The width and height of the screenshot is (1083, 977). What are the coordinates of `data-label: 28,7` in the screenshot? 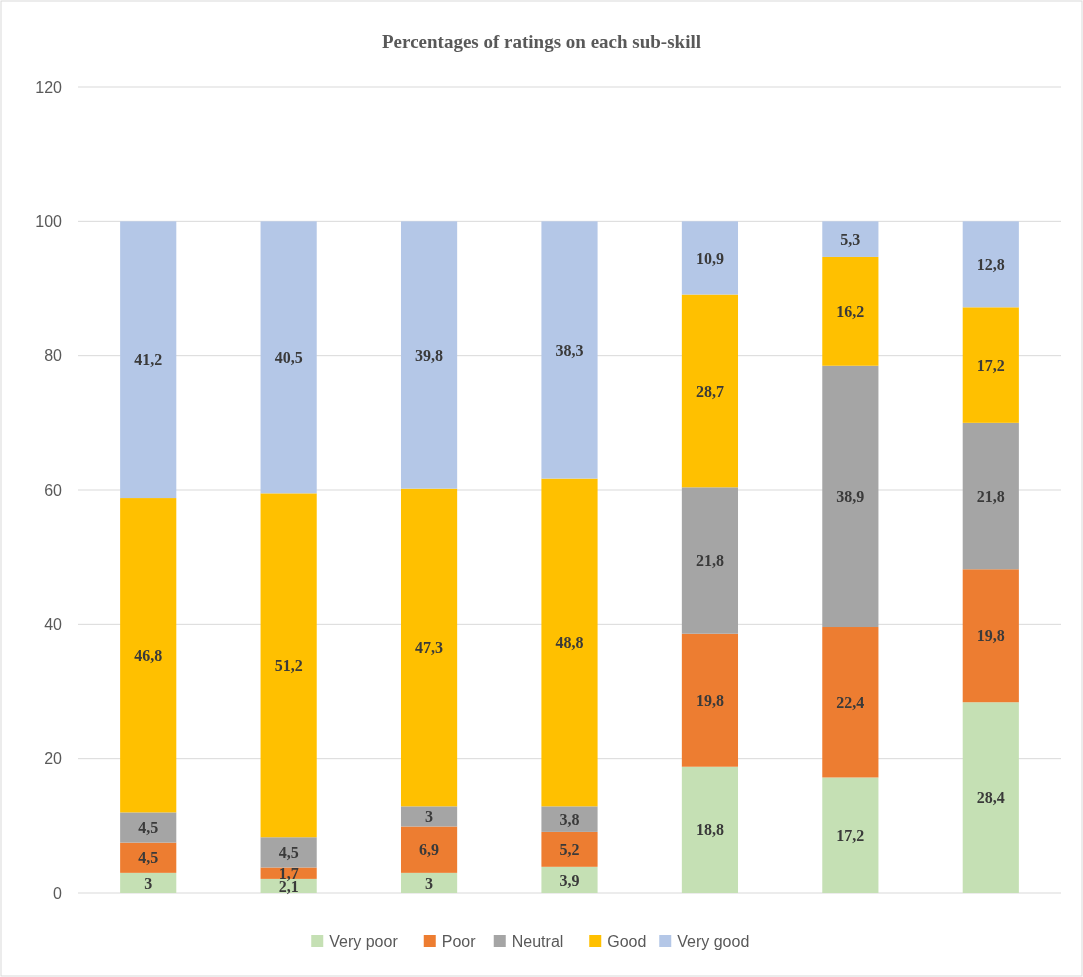 It's located at (709, 391).